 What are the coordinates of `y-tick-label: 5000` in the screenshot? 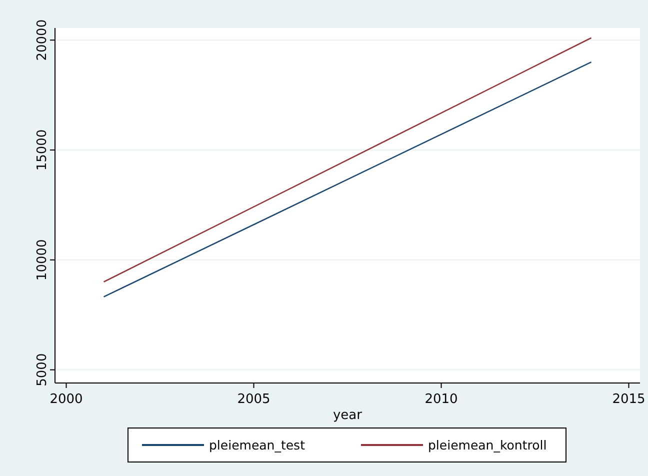 It's located at (42, 369).